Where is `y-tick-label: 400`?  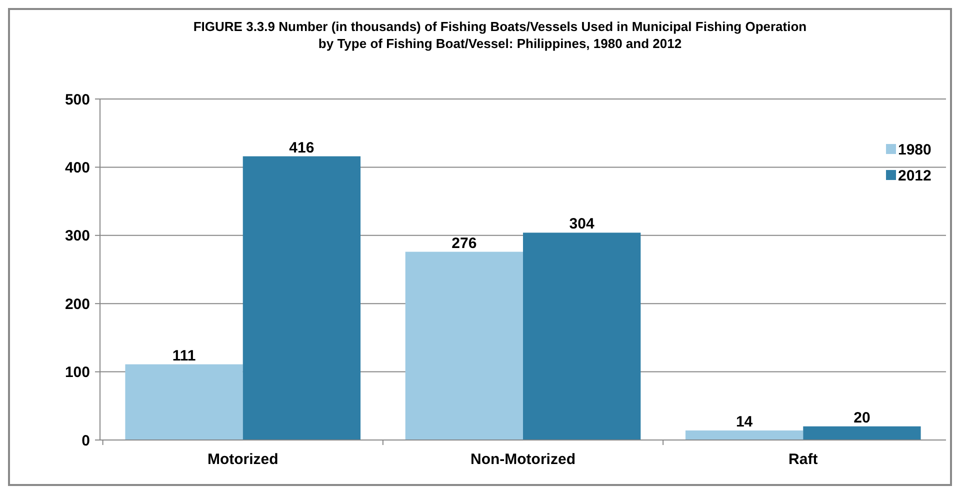 y-tick-label: 400 is located at coordinates (77, 167).